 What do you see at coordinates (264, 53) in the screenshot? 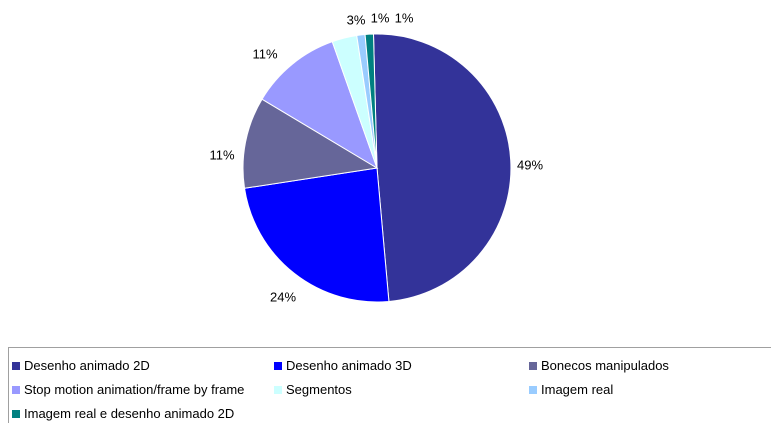
I see `pie-label-4: 11%` at bounding box center [264, 53].